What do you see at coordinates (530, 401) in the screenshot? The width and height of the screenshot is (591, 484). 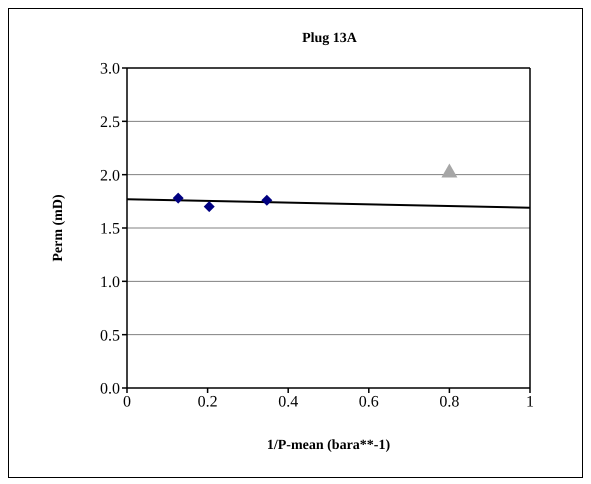 I see `x-tick-label: 1` at bounding box center [530, 401].